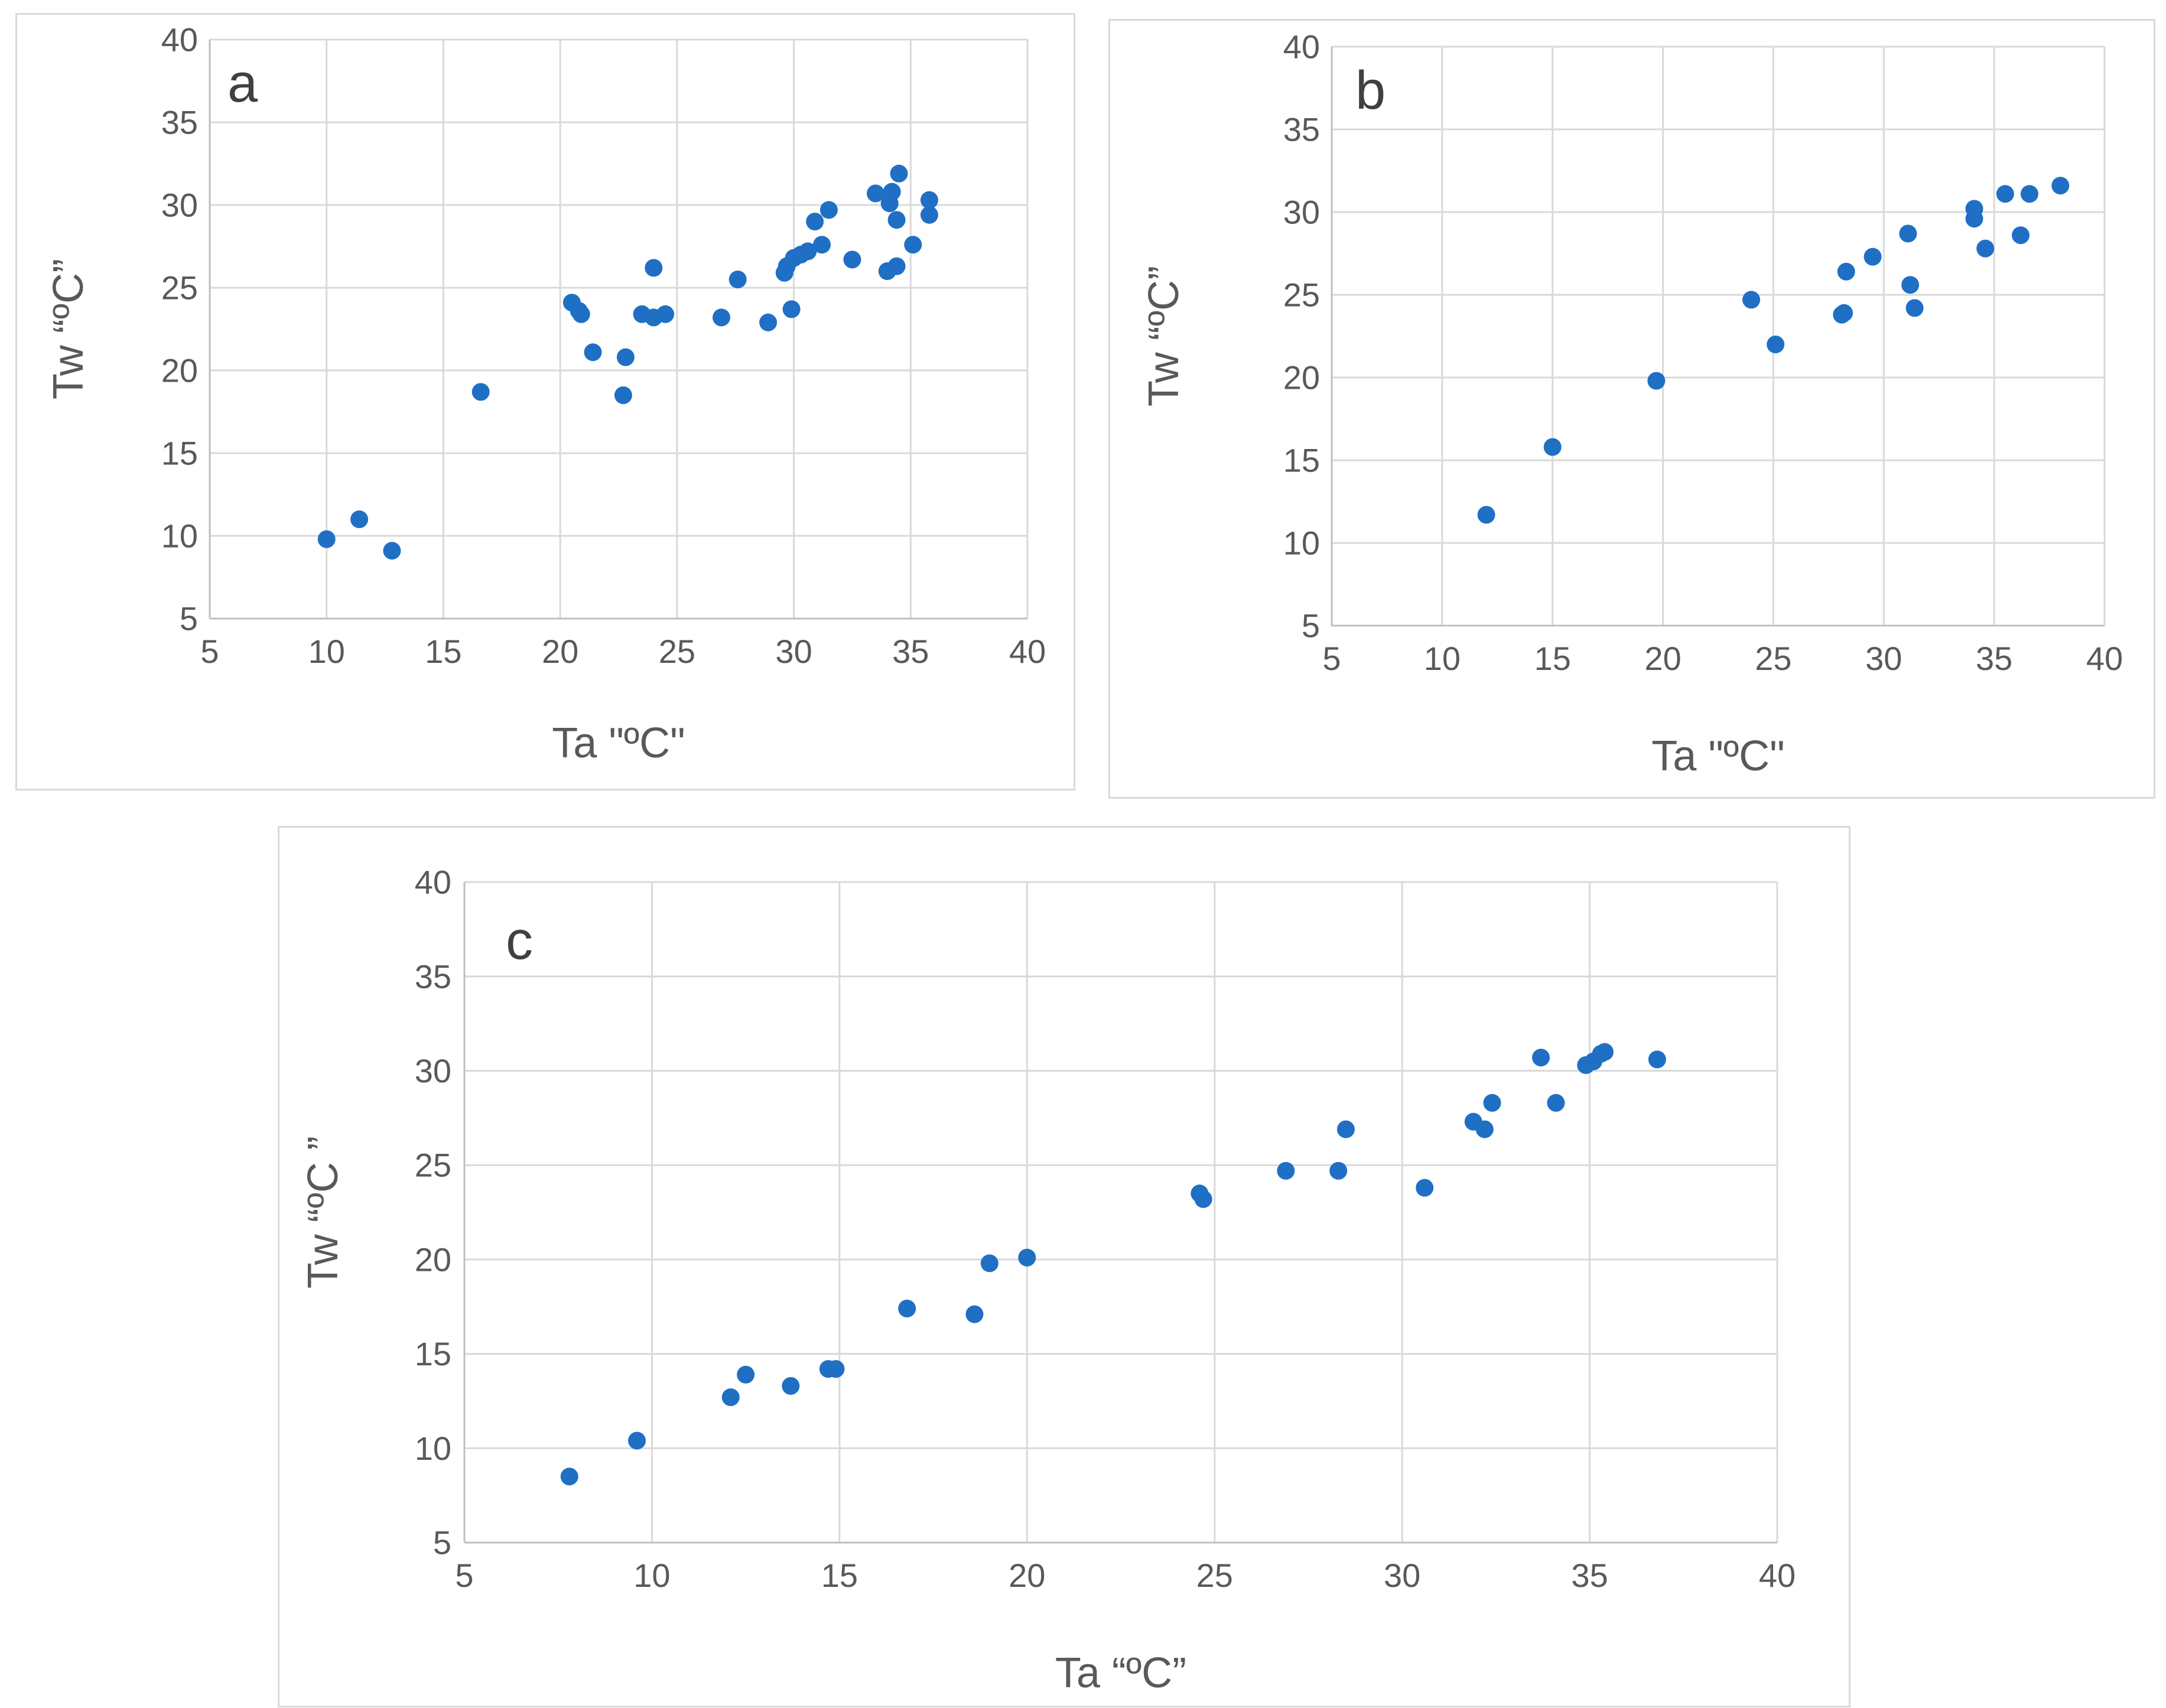 Image resolution: width=2166 pixels, height=1708 pixels. What do you see at coordinates (1883, 658) in the screenshot?
I see `x-tick-label: 30` at bounding box center [1883, 658].